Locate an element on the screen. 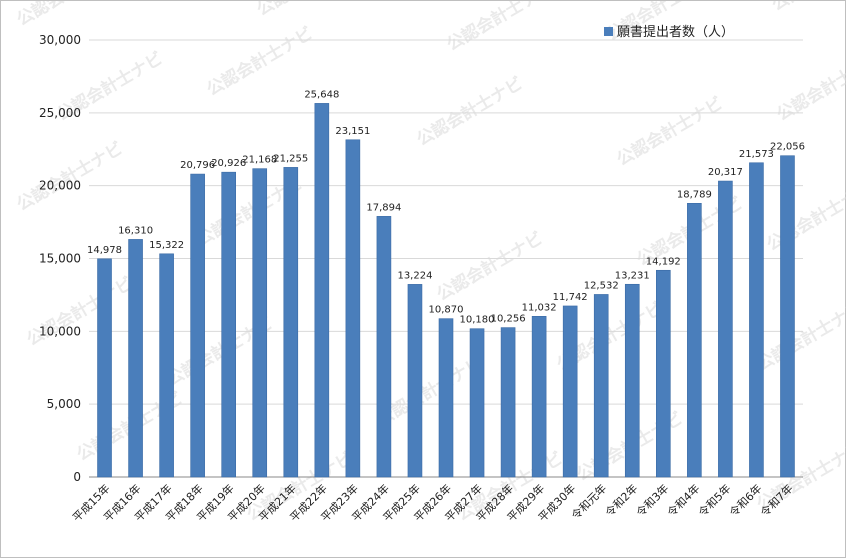  legend-swatch is located at coordinates (608, 31).